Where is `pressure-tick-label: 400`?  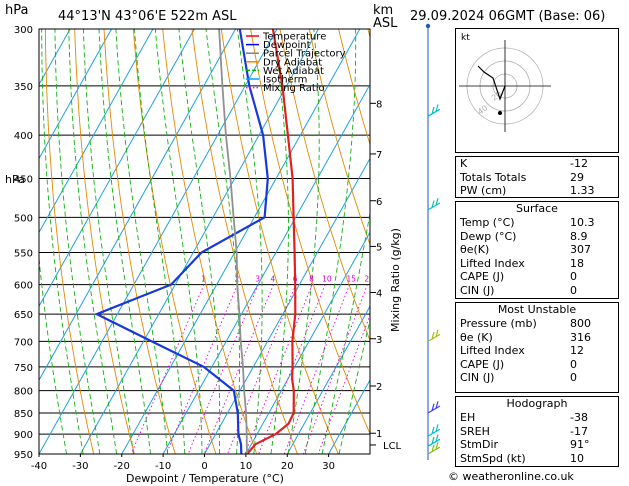
pressure-tick-label: 400 is located at coordinates (23, 136).